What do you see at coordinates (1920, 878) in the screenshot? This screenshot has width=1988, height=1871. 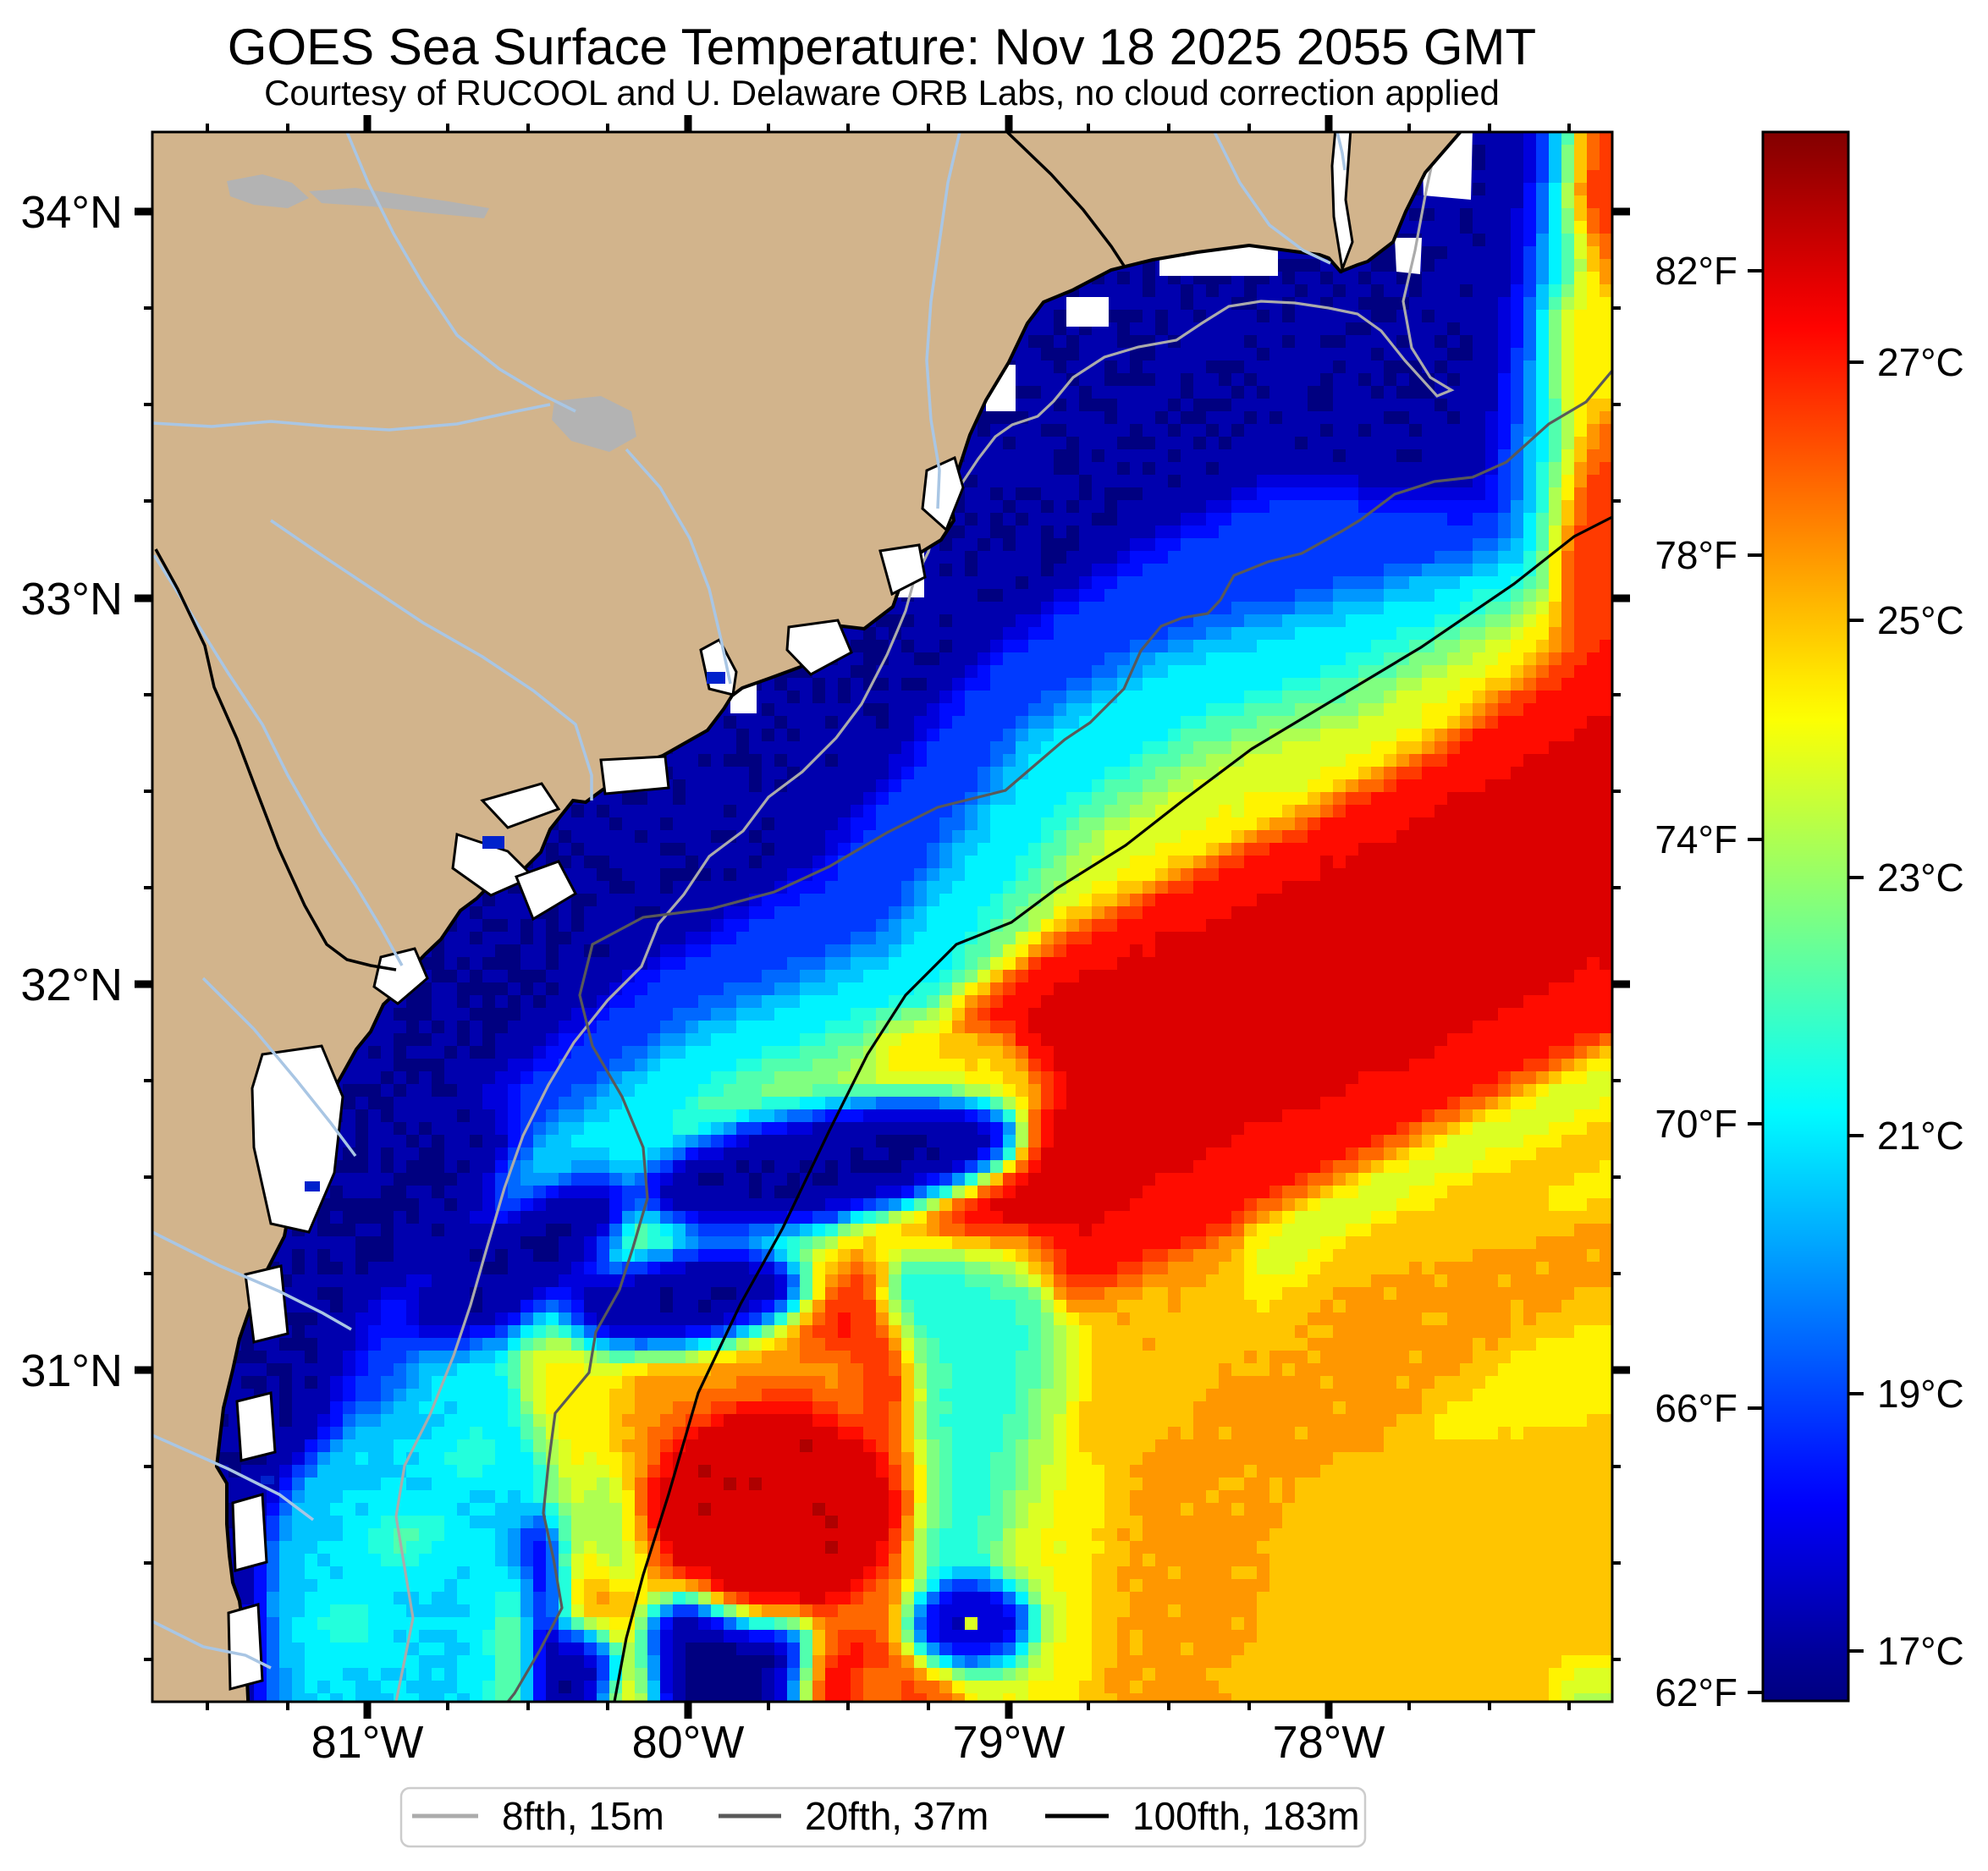 I see `svg-text: 23°C` at bounding box center [1920, 878].